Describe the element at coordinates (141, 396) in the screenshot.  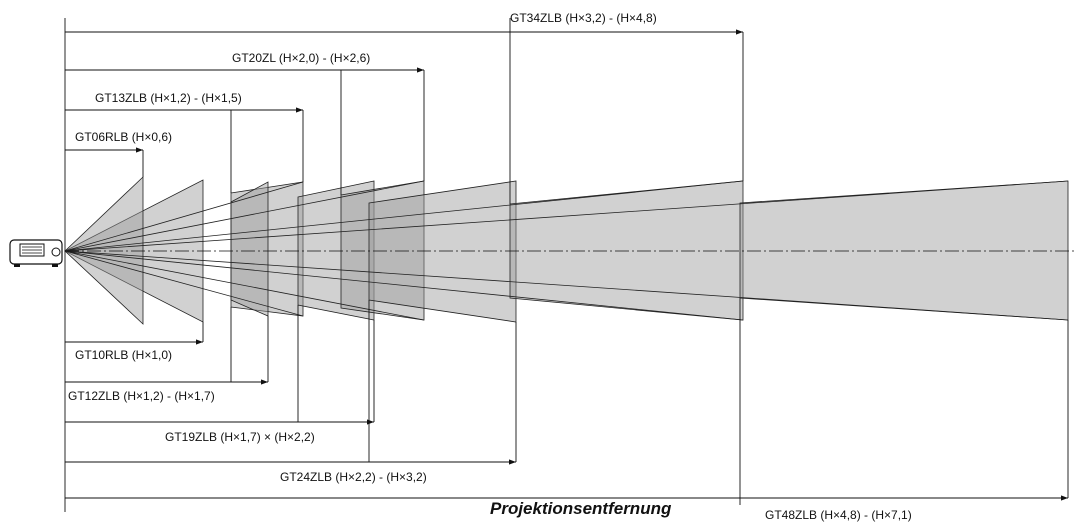
I see `lens-label: GT12ZLB (H×1,2) - (H×1,7)` at that location.